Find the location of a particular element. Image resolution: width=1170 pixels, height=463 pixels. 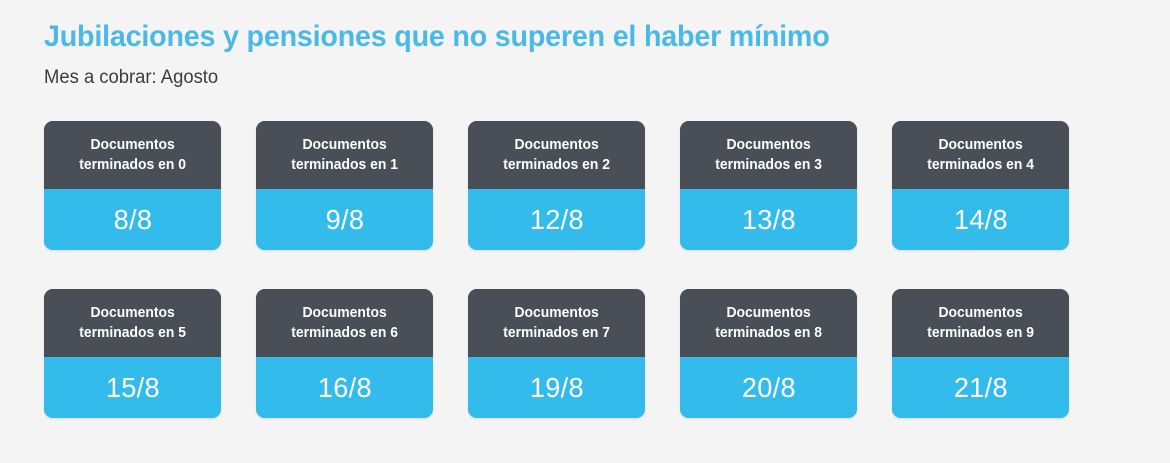

card-header: Documentos terminados en 6 is located at coordinates (344, 323).